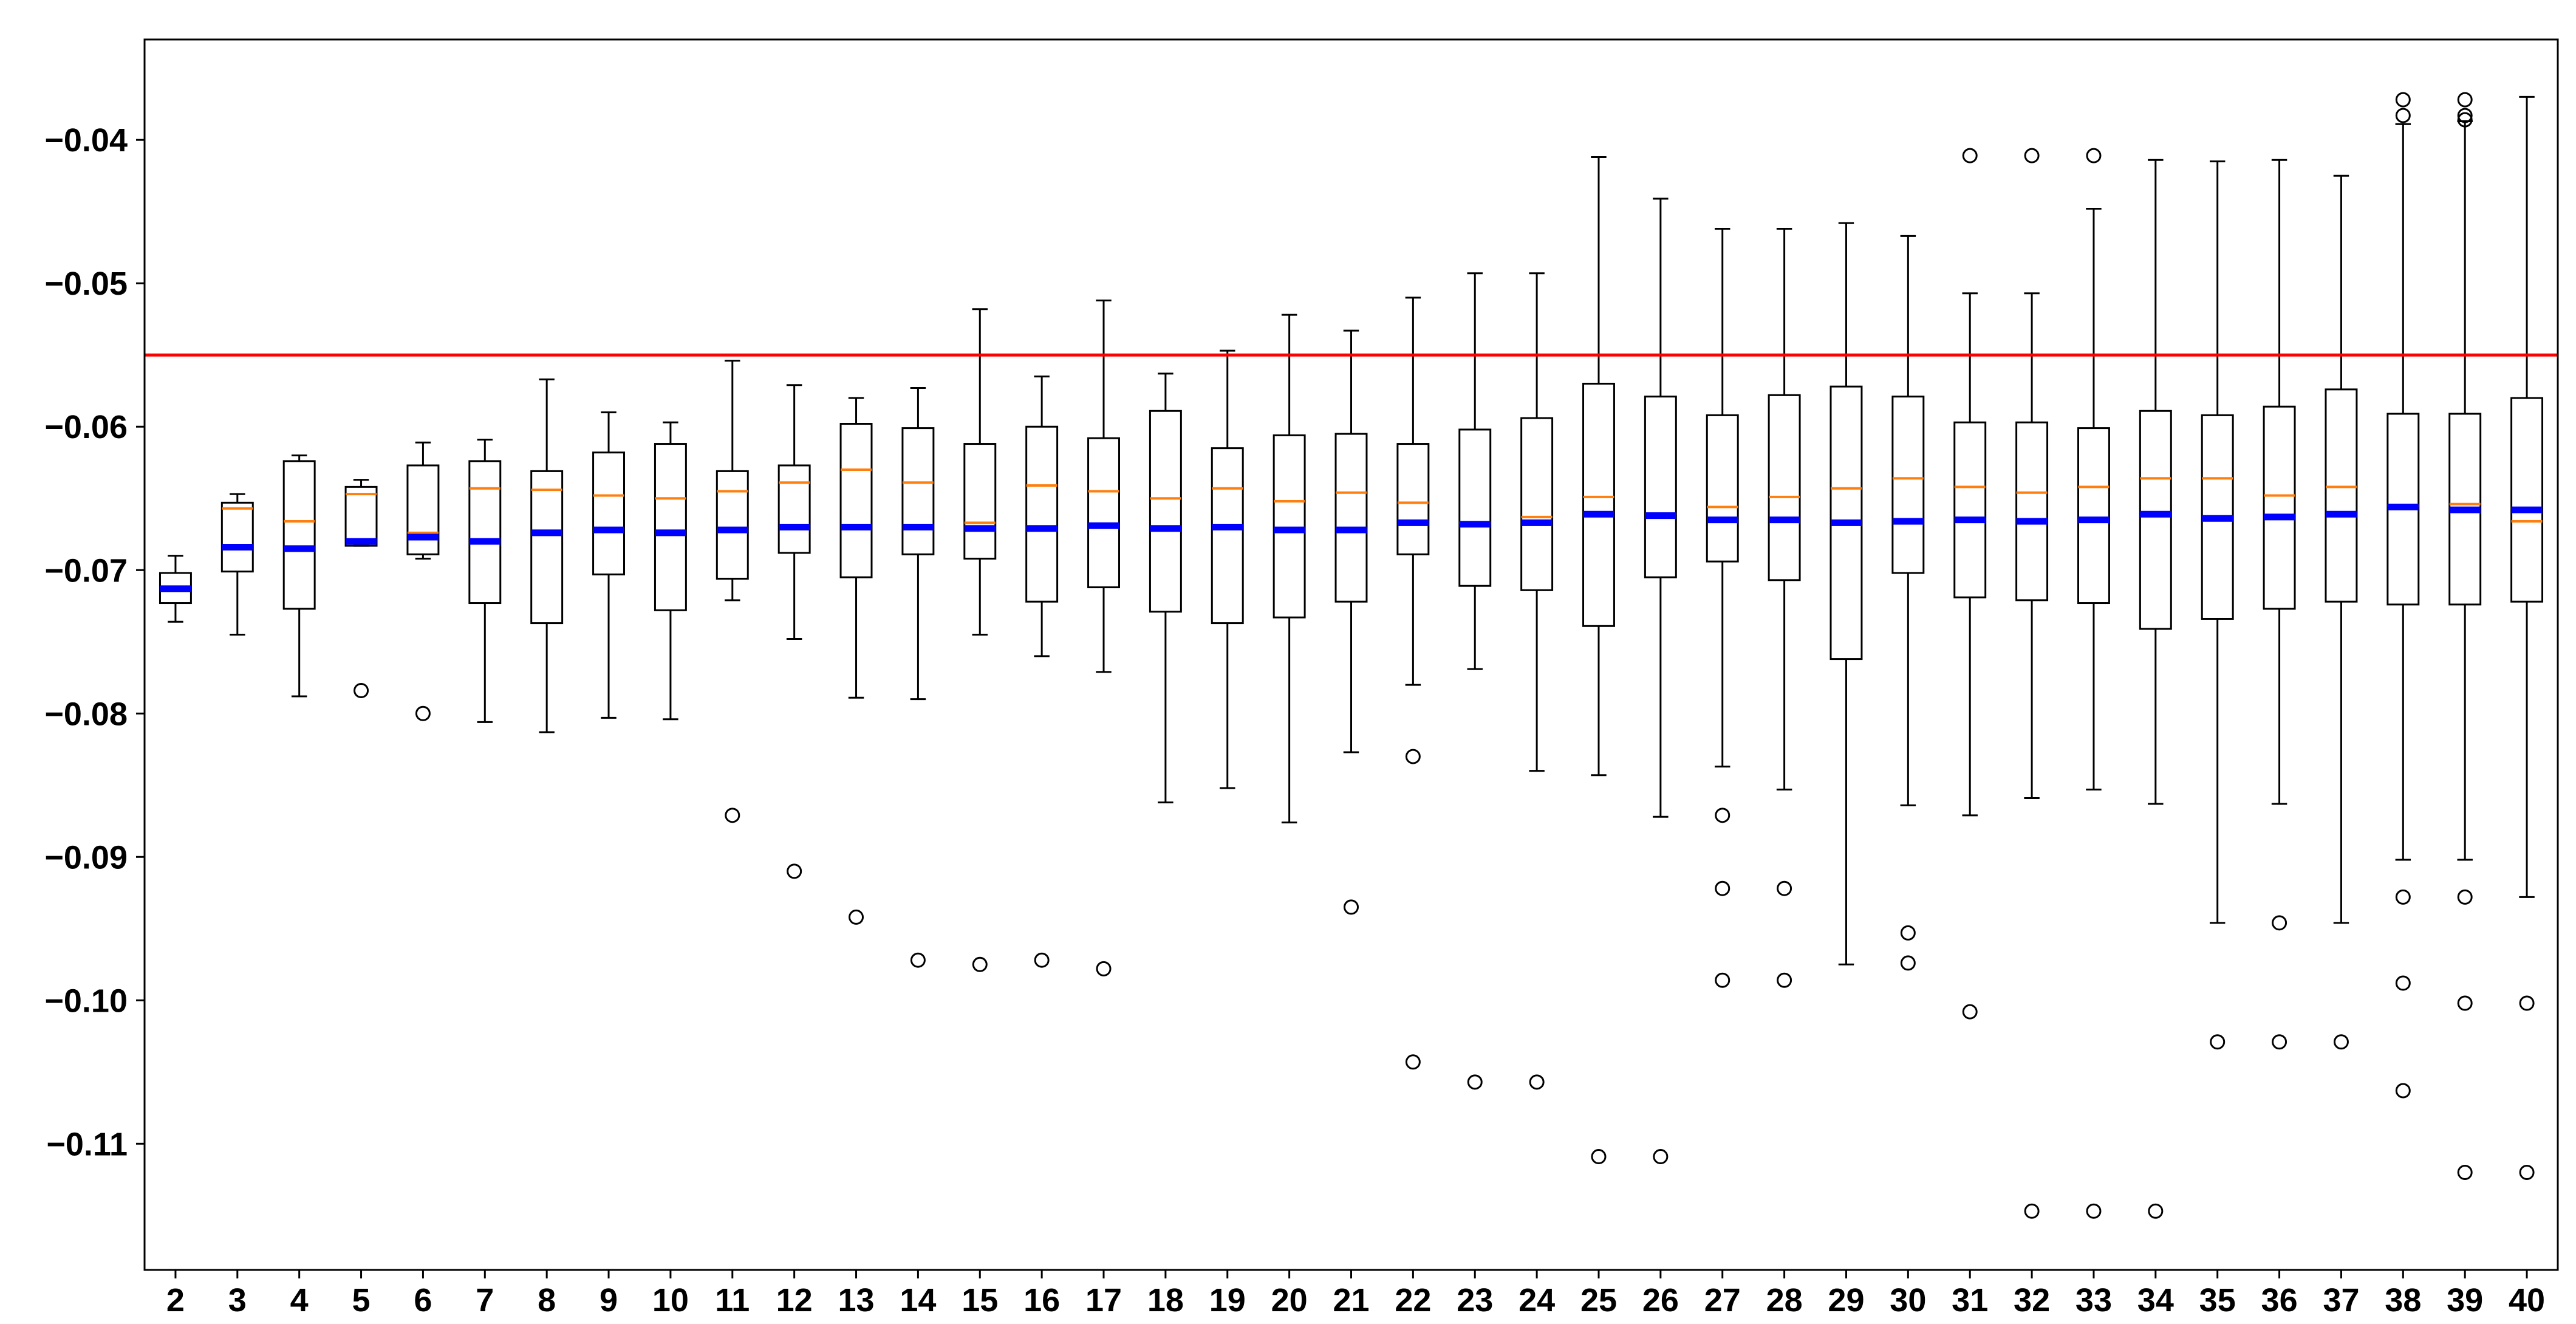  What do you see at coordinates (237, 1300) in the screenshot?
I see `x-tick-label: 3` at bounding box center [237, 1300].